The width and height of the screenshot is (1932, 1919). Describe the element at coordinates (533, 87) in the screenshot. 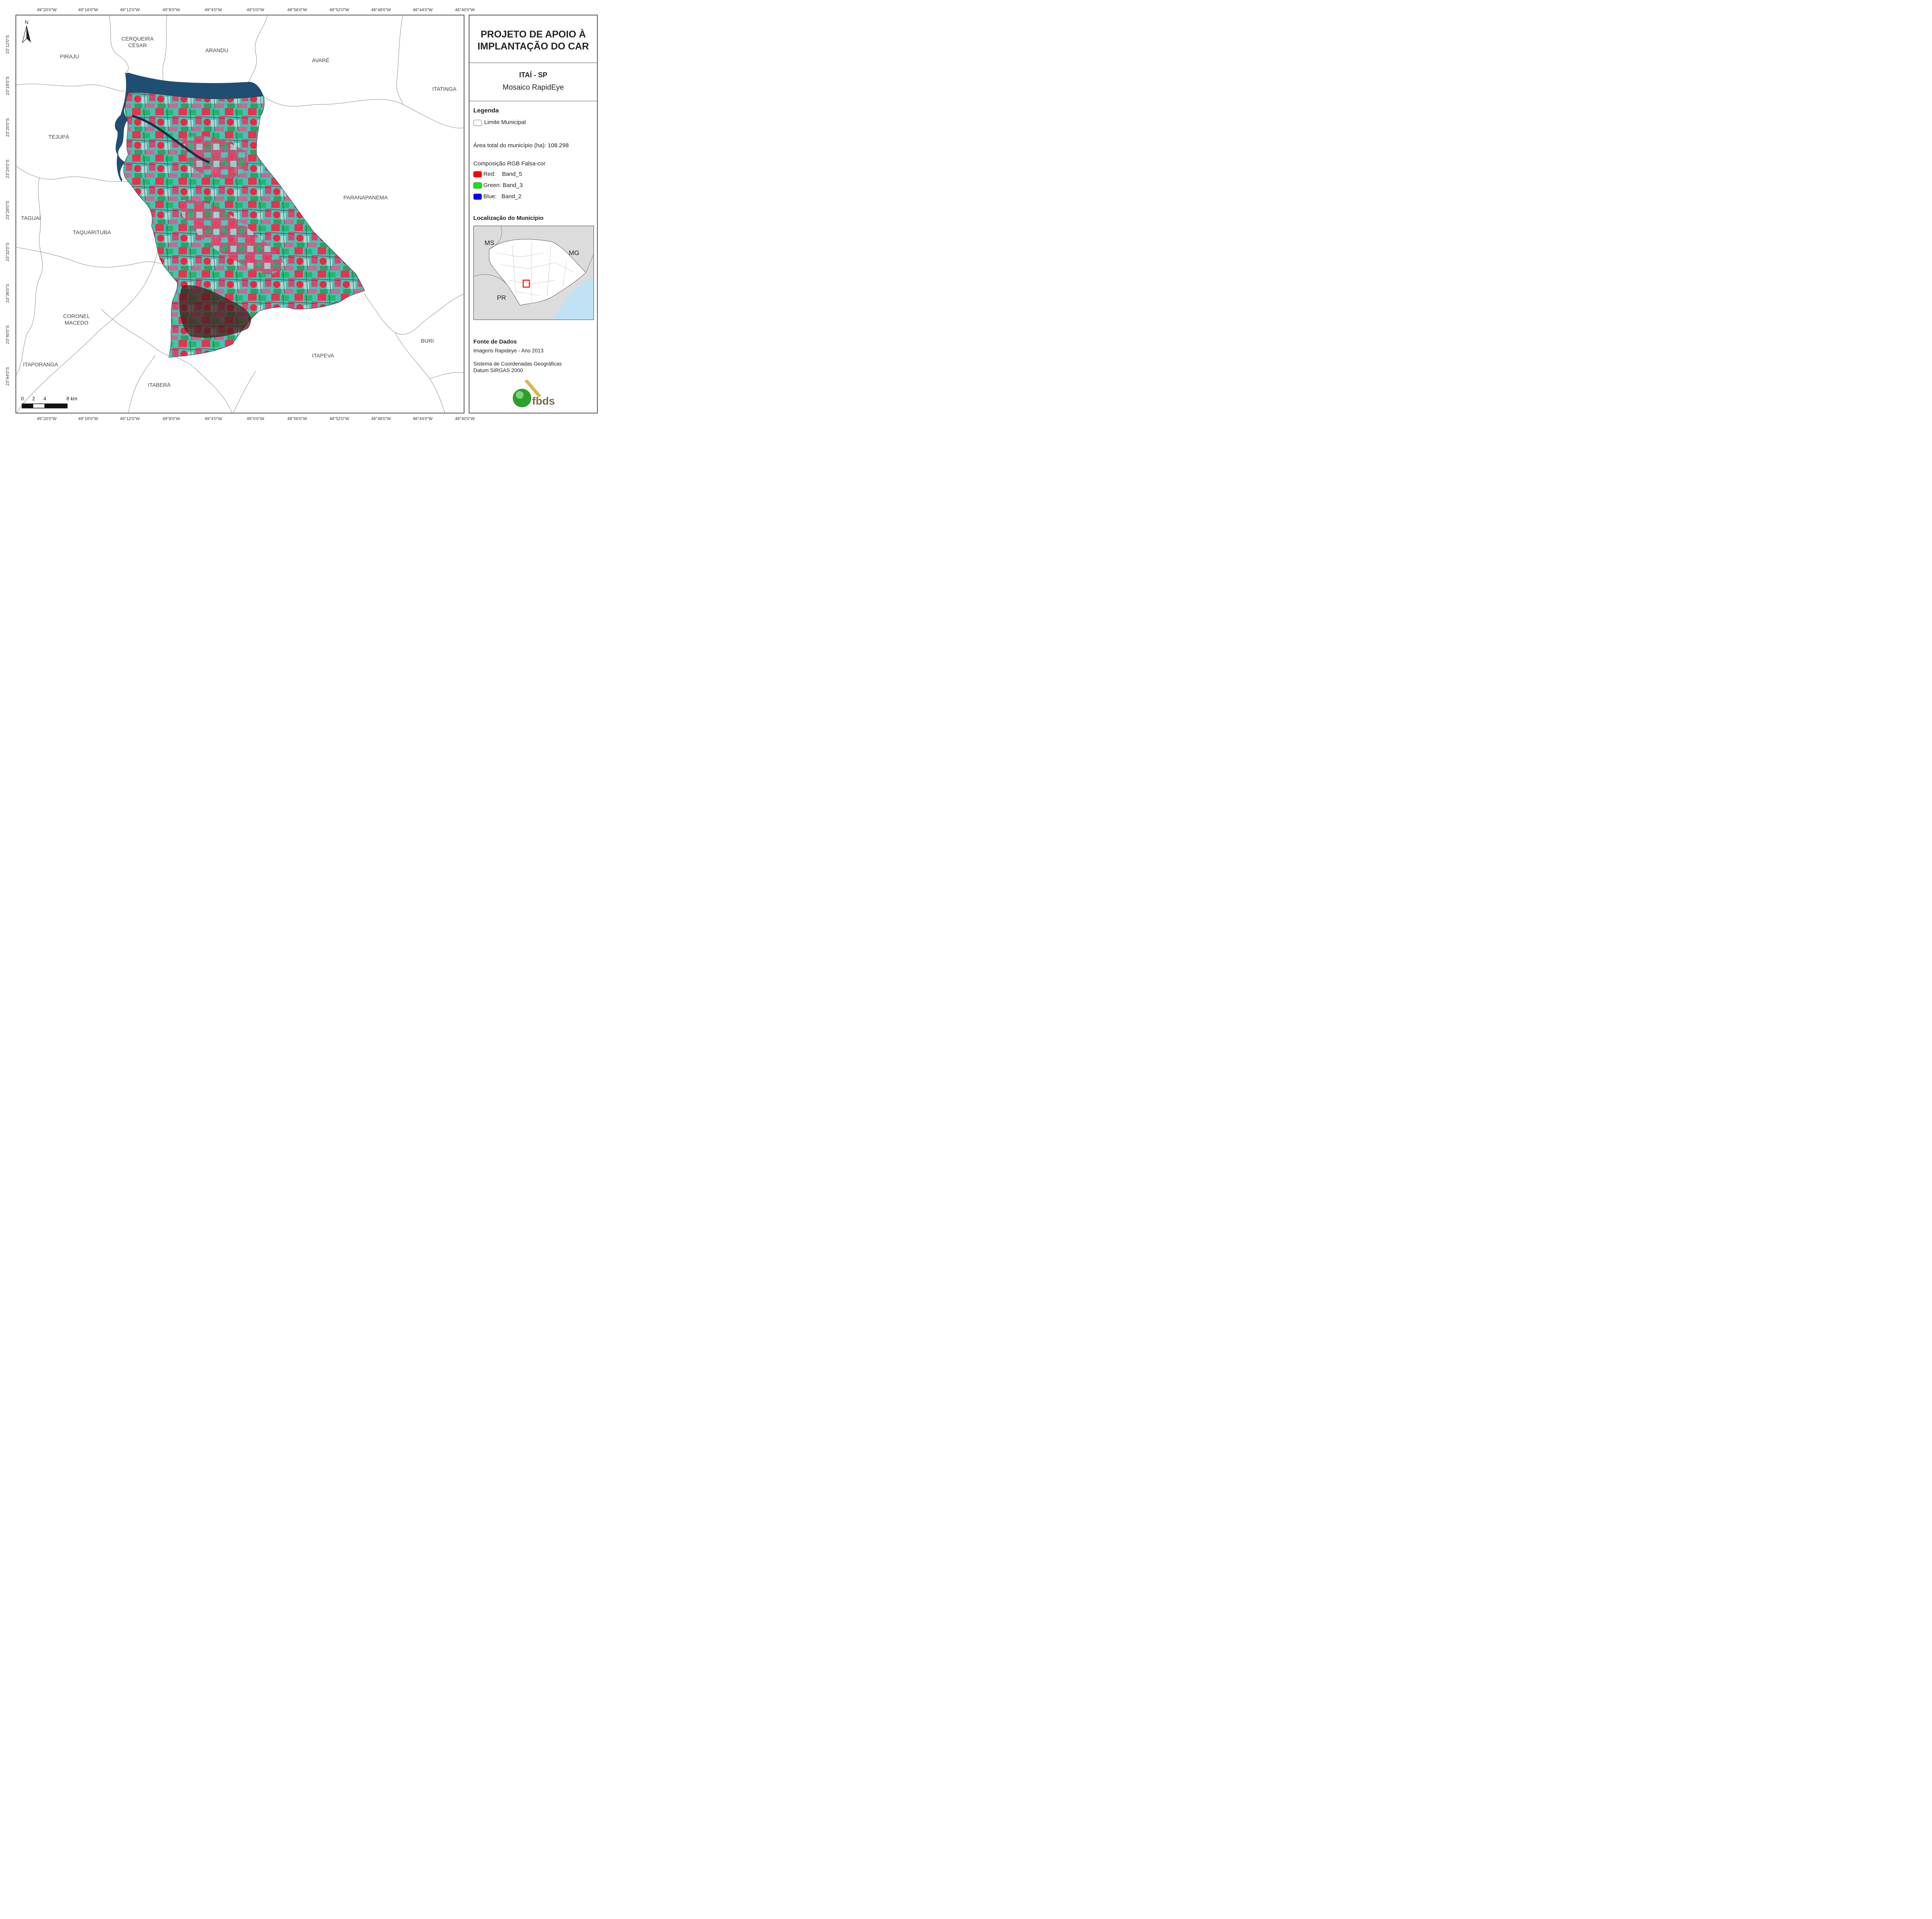

I see `mosaic-name: Mosaico RapidEye` at that location.